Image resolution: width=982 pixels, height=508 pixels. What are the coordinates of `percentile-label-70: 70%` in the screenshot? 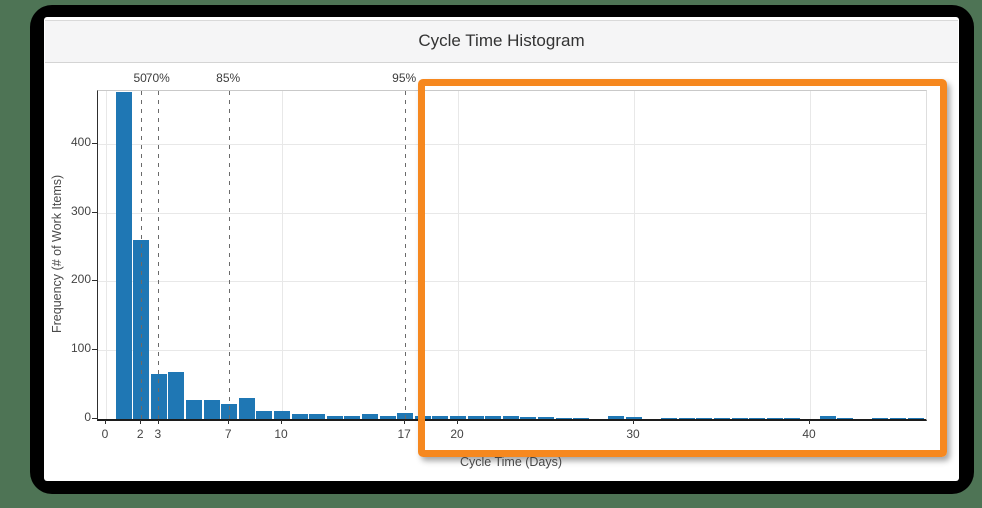 It's located at (157, 78).